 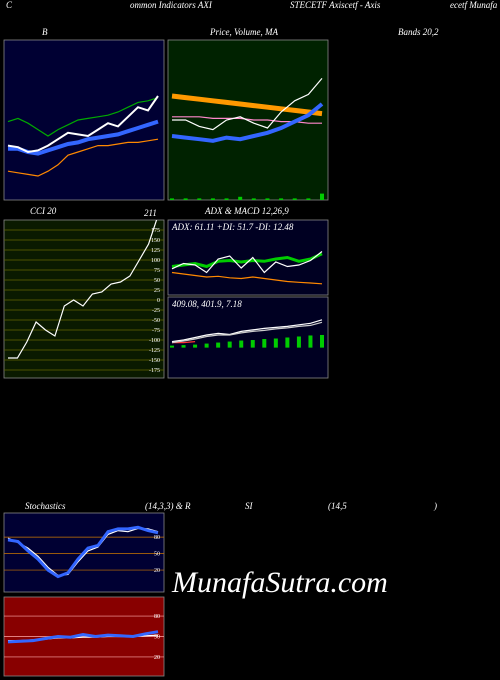 What do you see at coordinates (155, 251) in the screenshot?
I see `y-tick-label: 125` at bounding box center [155, 251].